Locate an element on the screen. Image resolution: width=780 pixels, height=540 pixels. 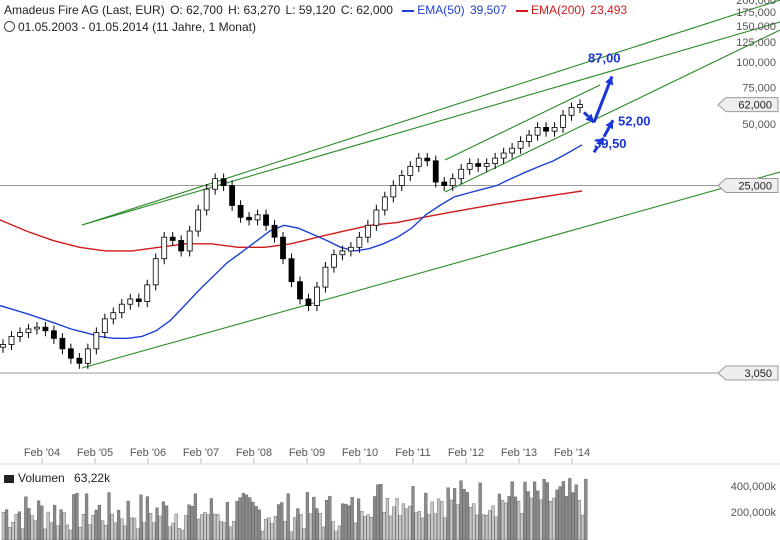
x-tick-label: Feb '07 is located at coordinates (201, 453).